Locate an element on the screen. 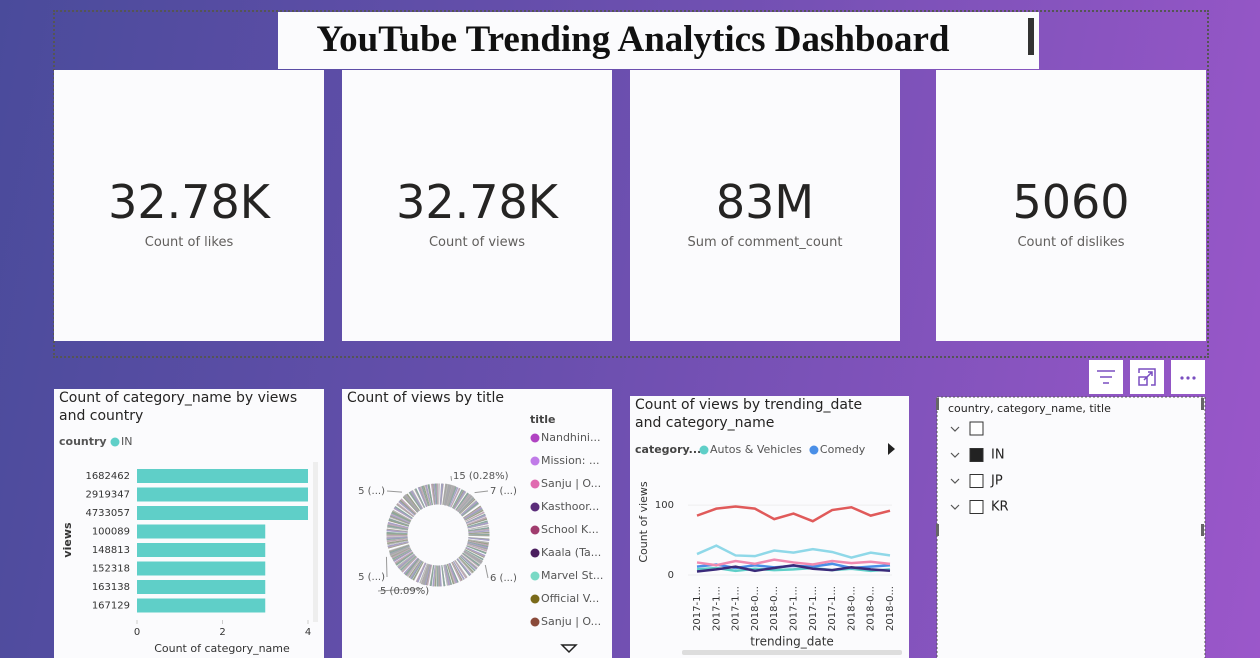 This screenshot has height=658, width=1260. kpi-value: 5060 is located at coordinates (1071, 202).